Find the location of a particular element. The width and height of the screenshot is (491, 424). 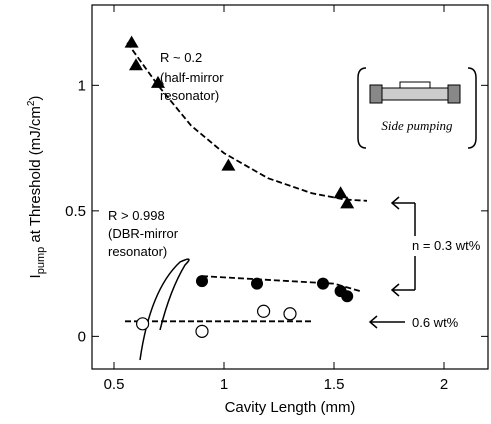

annotation: R > 0.998 is located at coordinates (136, 215).